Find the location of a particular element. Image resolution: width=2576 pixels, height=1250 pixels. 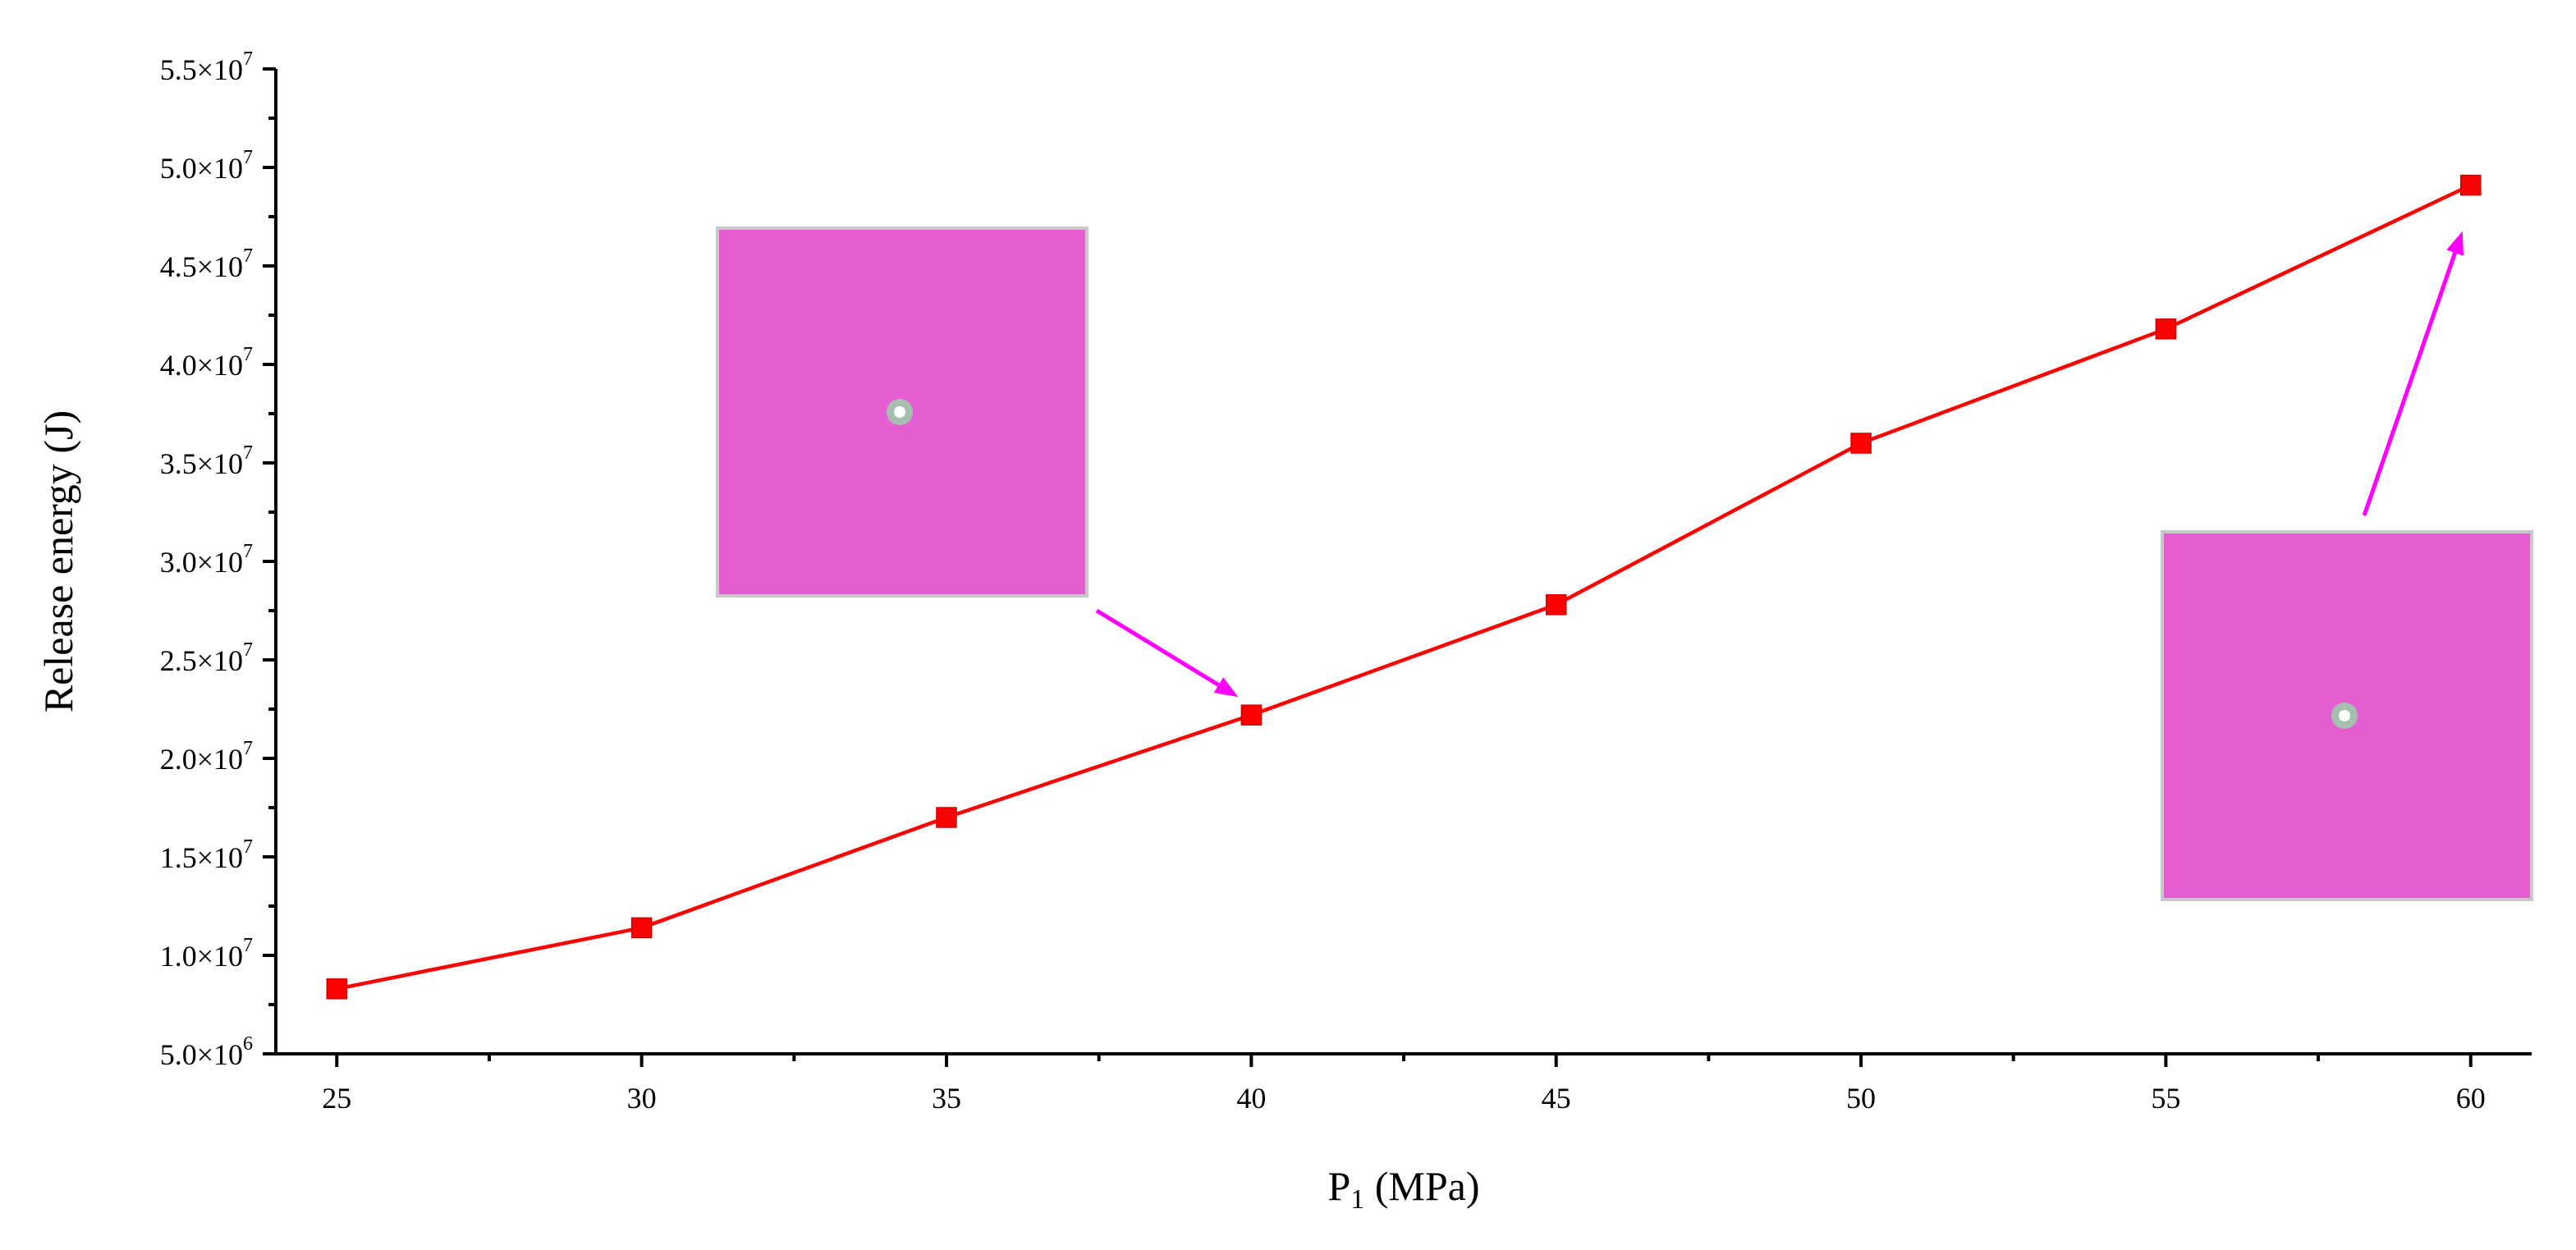

y-tick-mantissa: 3.5×10 is located at coordinates (202, 463).